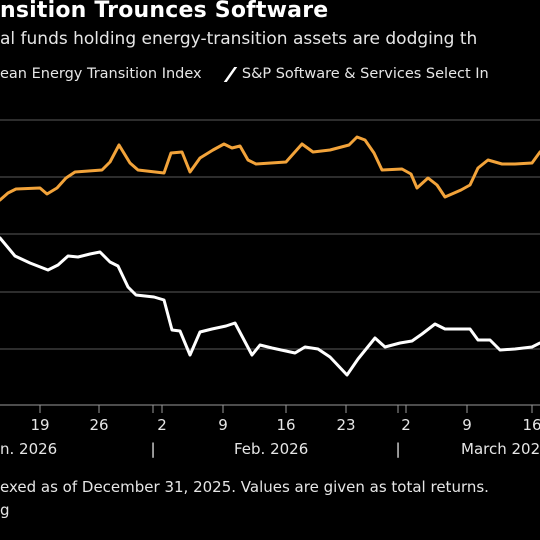 The image size is (540, 540). I want to click on x-tick-label-7: 9, so click(467, 425).